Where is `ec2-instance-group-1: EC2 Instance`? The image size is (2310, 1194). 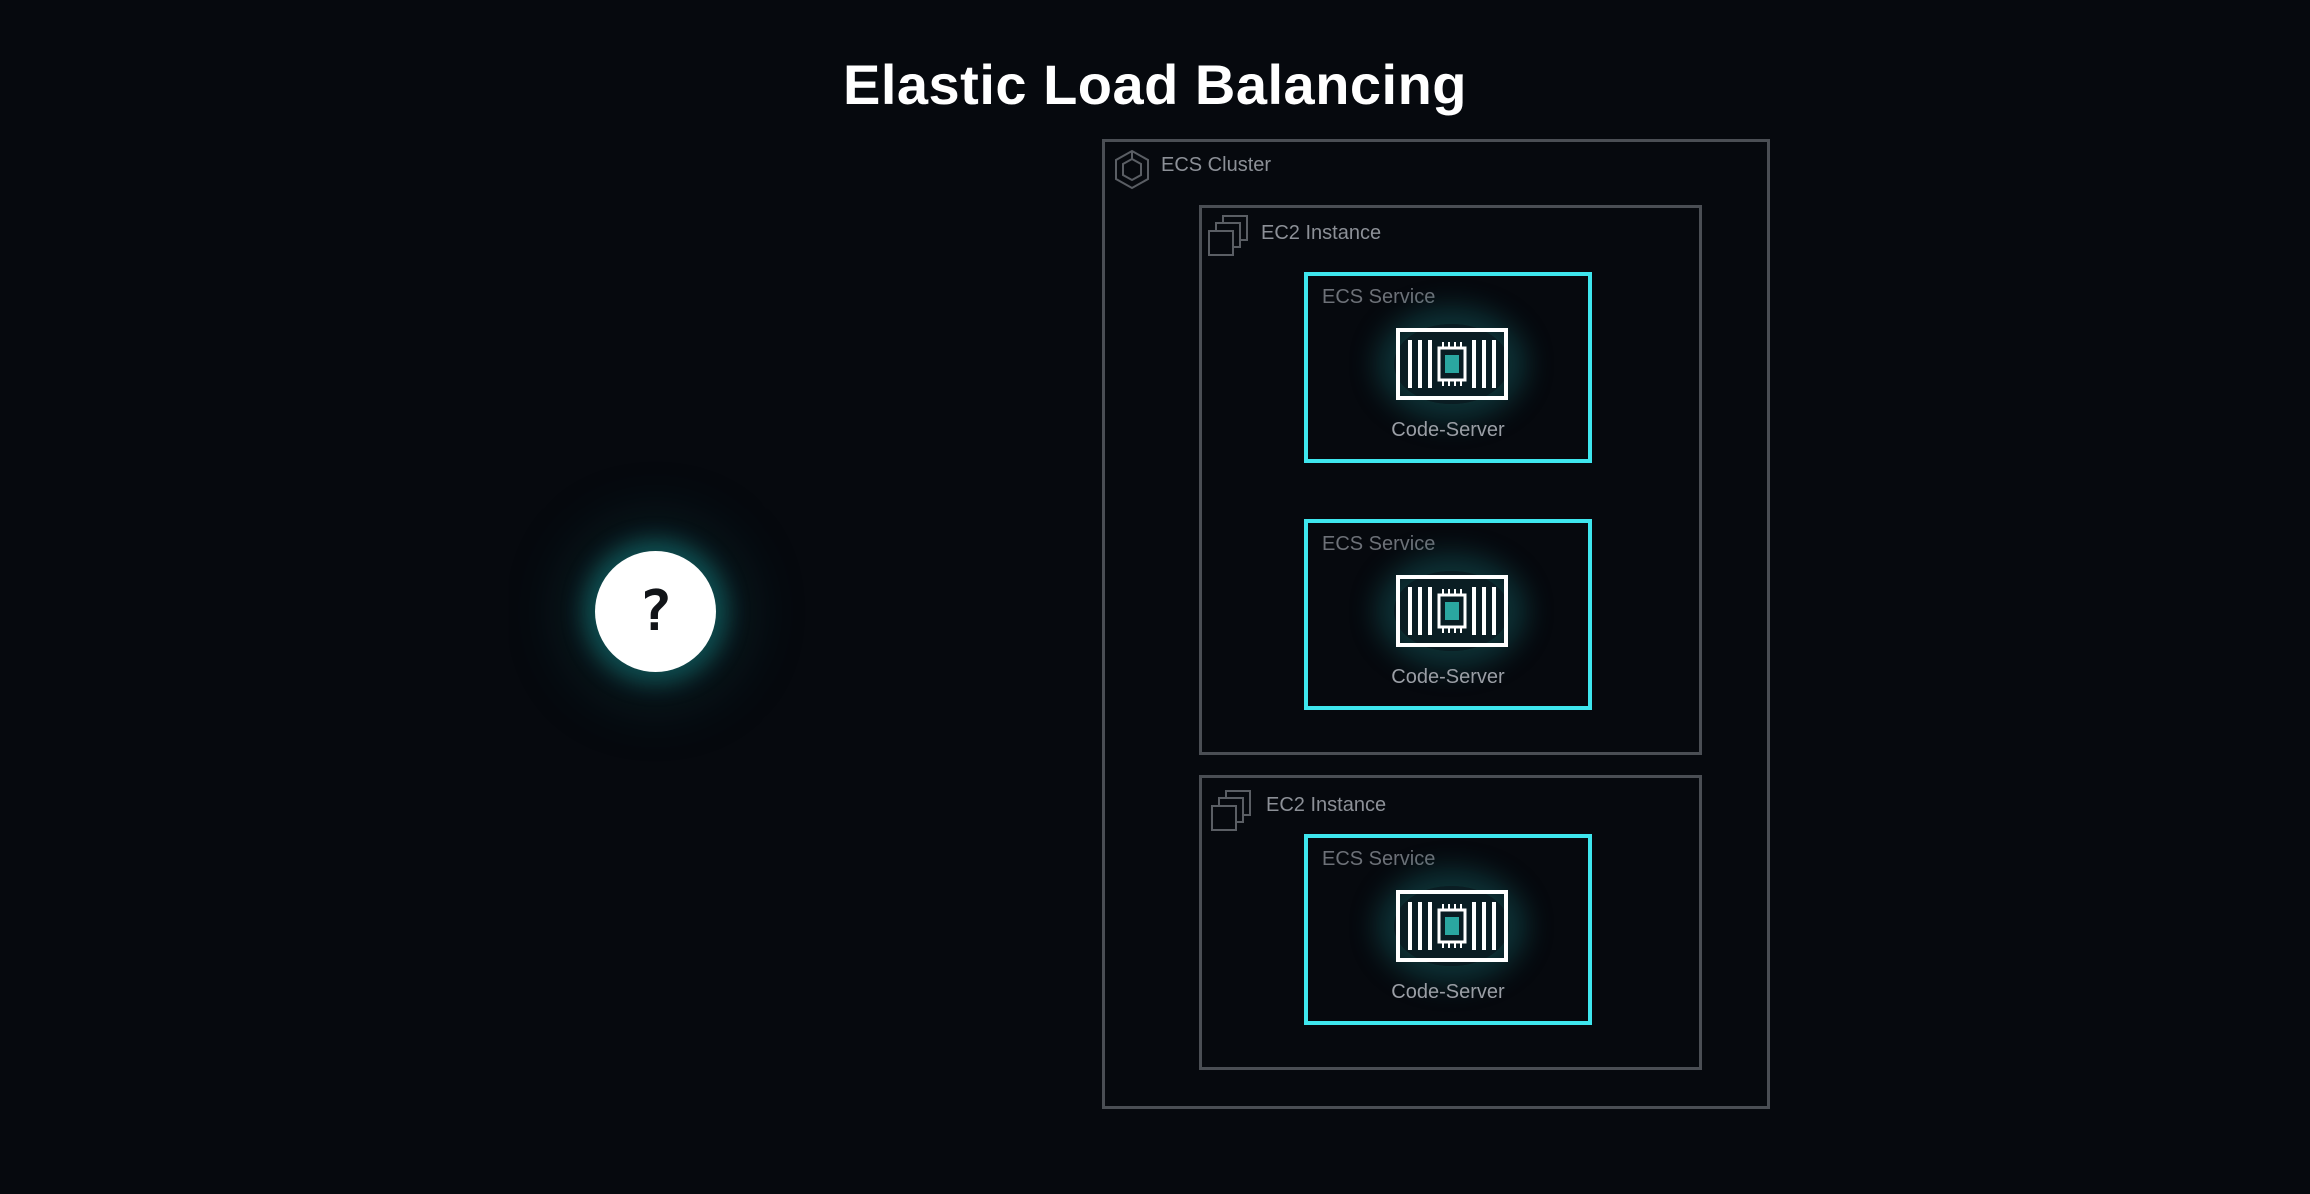 ec2-instance-group-1: EC2 Instance is located at coordinates (1450, 480).